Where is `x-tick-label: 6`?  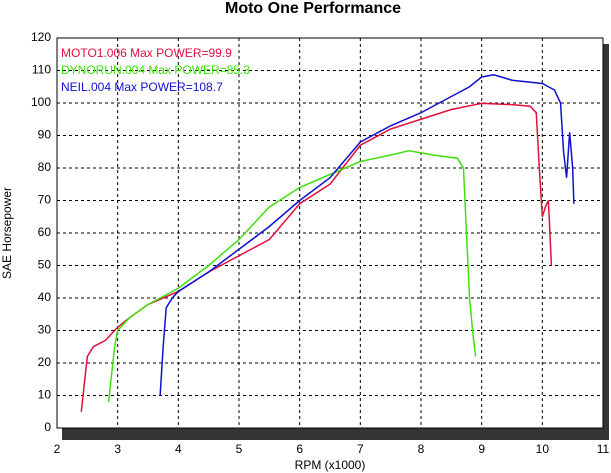 x-tick-label: 6 is located at coordinates (299, 449).